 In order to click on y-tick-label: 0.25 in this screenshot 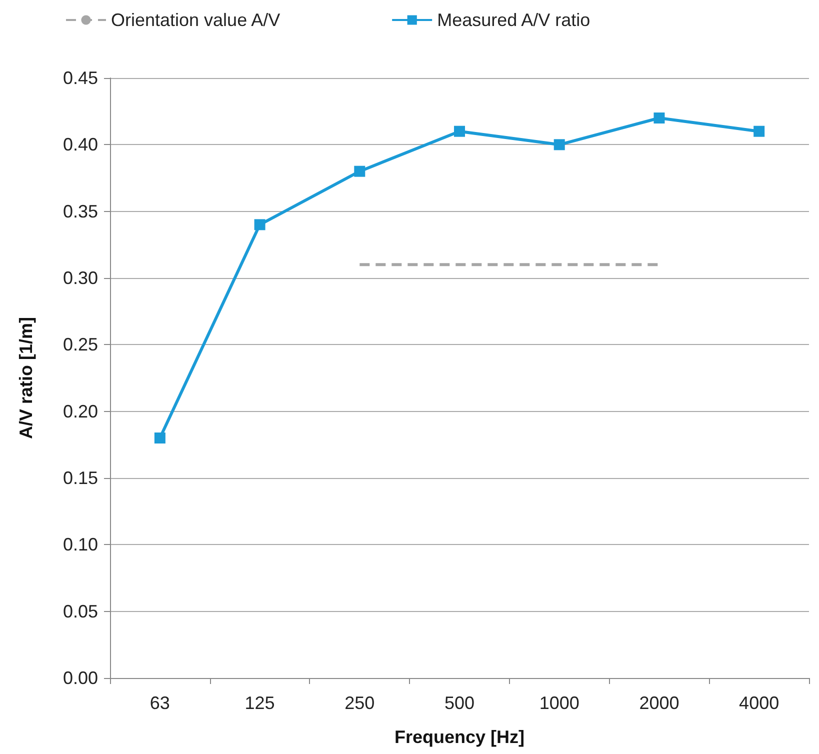, I will do `click(80, 344)`.